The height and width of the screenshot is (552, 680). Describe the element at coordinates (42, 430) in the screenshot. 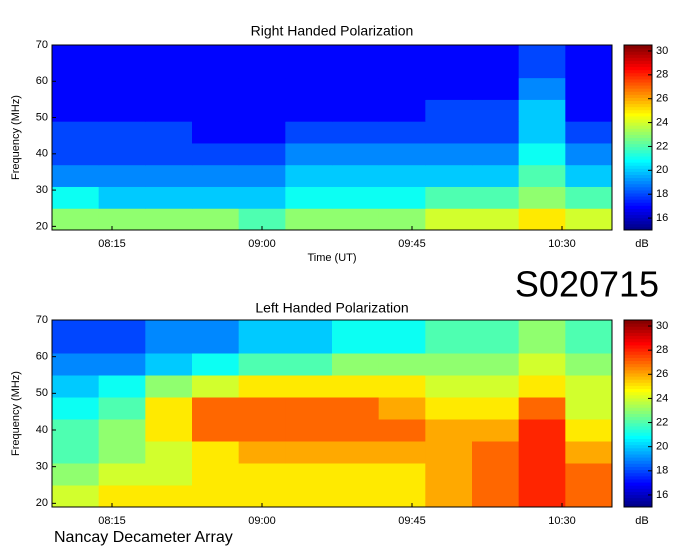

I see `y-tick-label: 40` at that location.